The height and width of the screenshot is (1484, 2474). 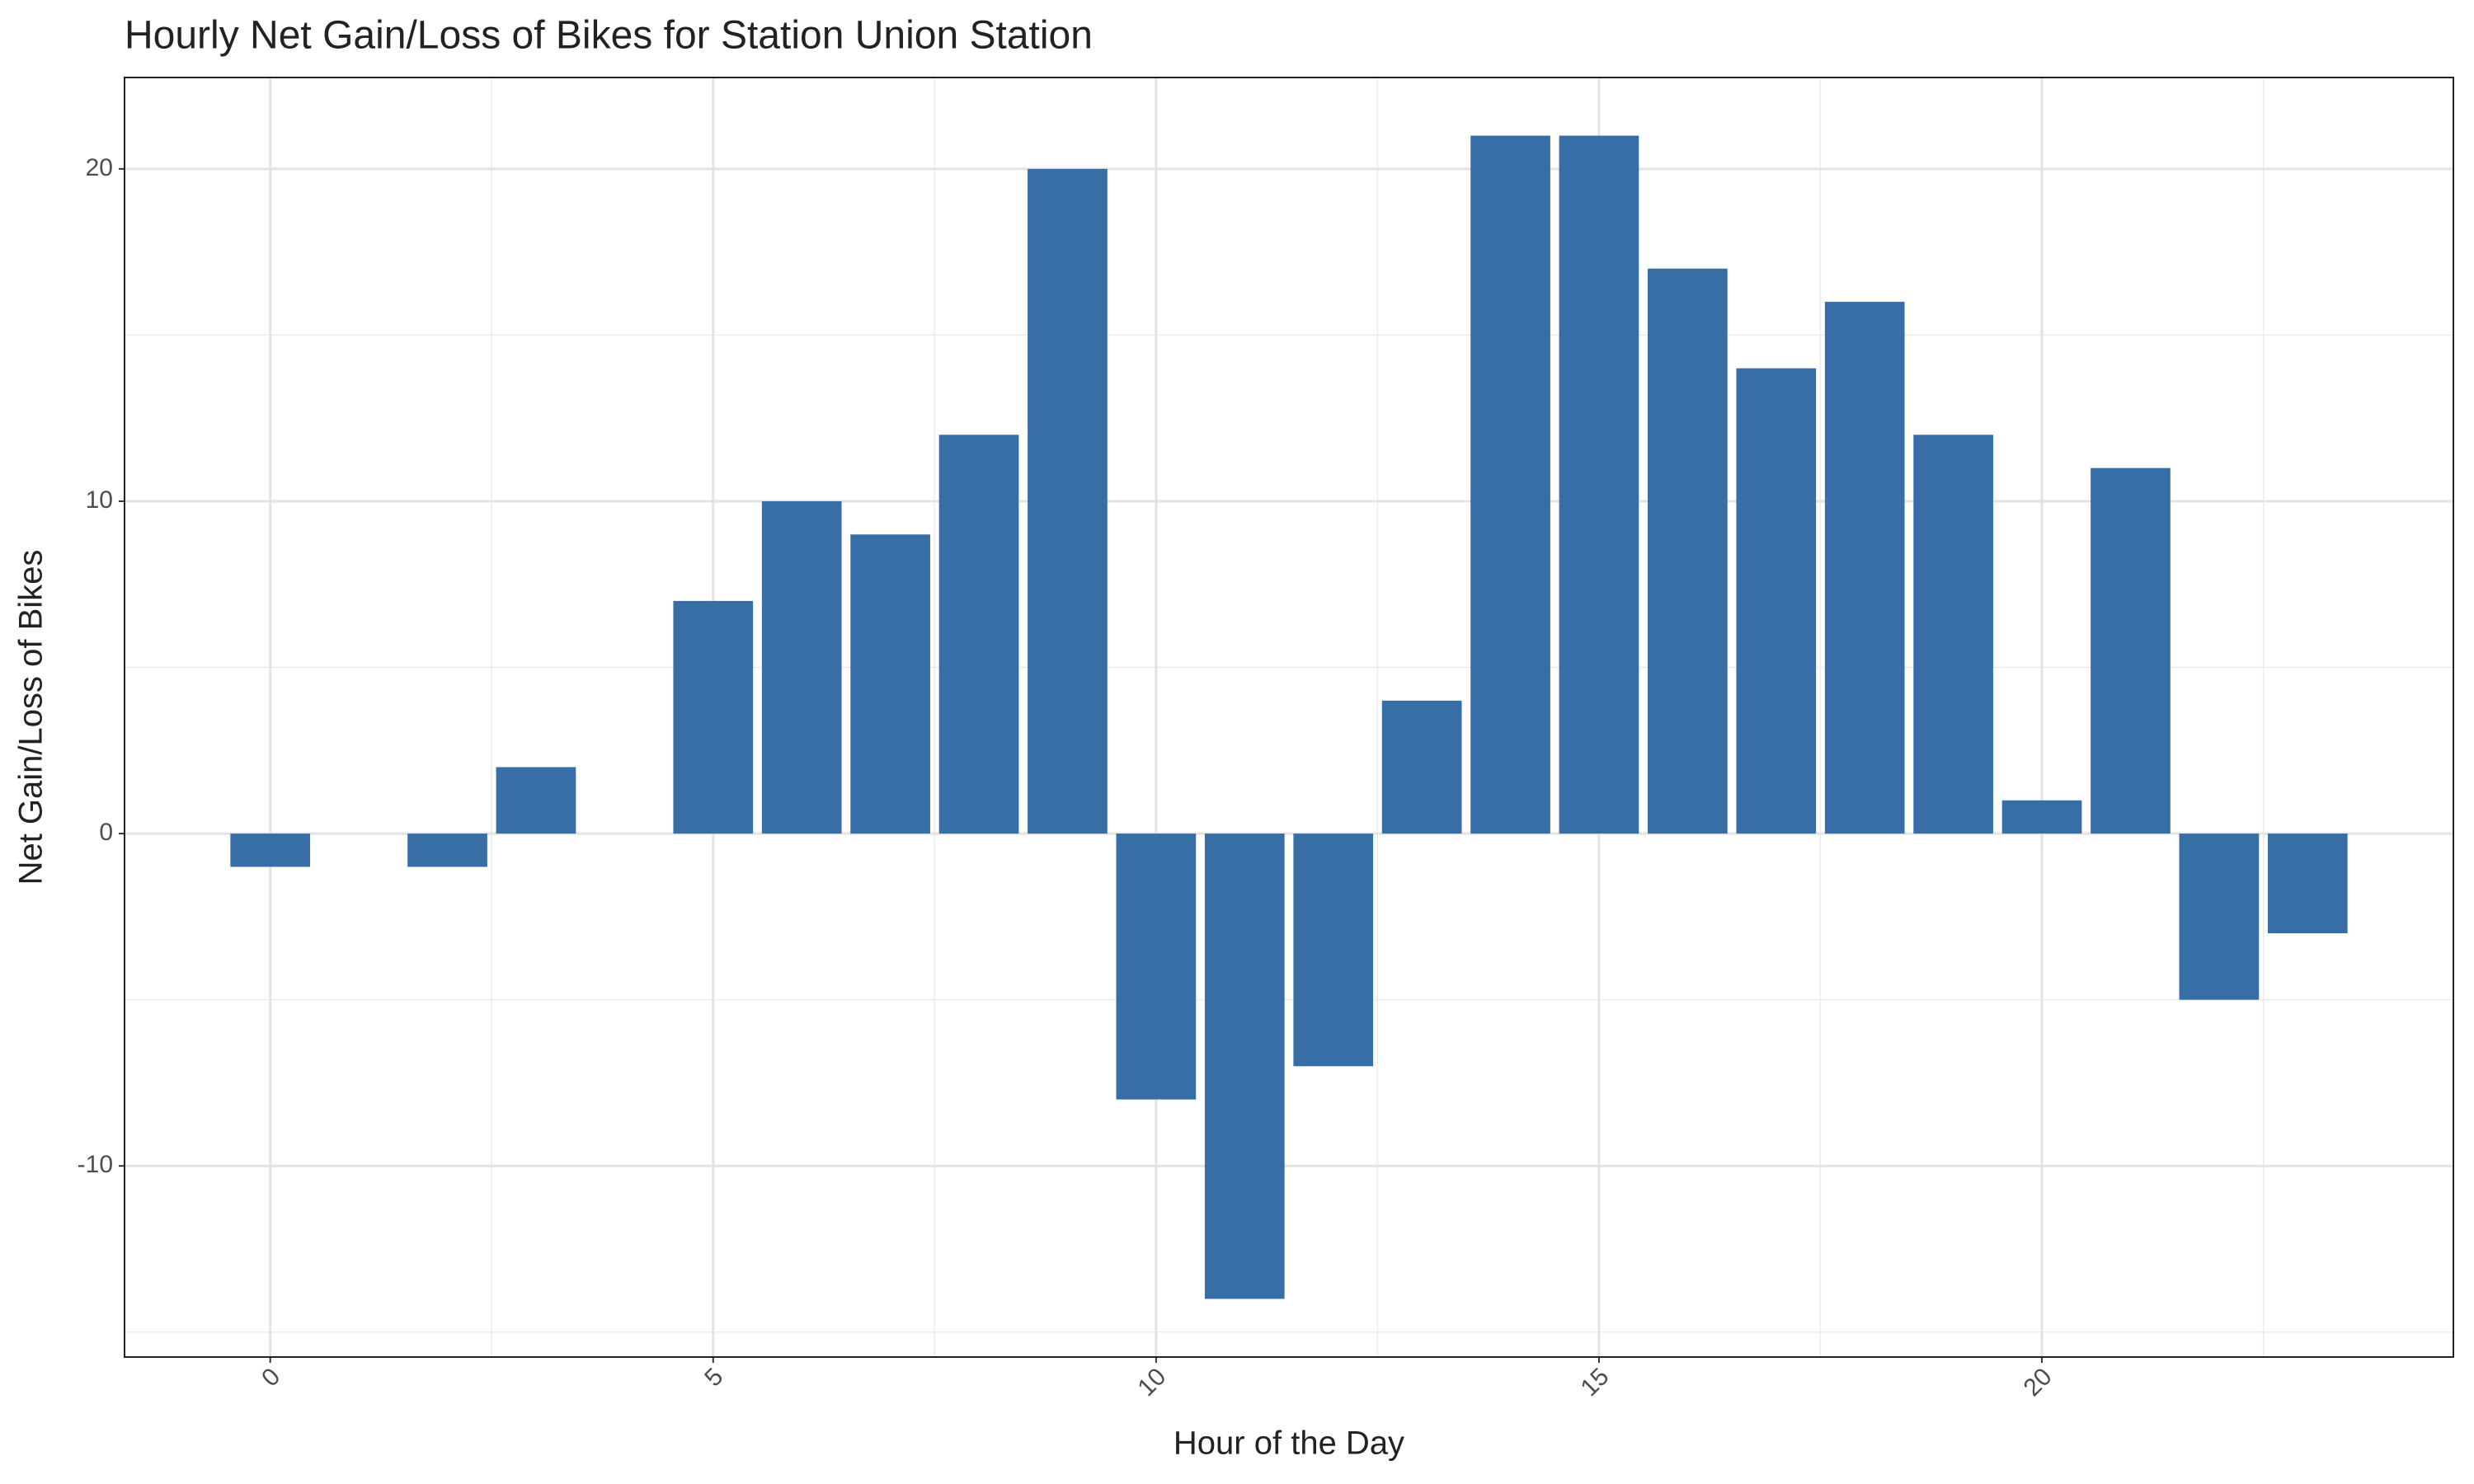 I want to click on x-tick-label: 20, so click(x=2038, y=1382).